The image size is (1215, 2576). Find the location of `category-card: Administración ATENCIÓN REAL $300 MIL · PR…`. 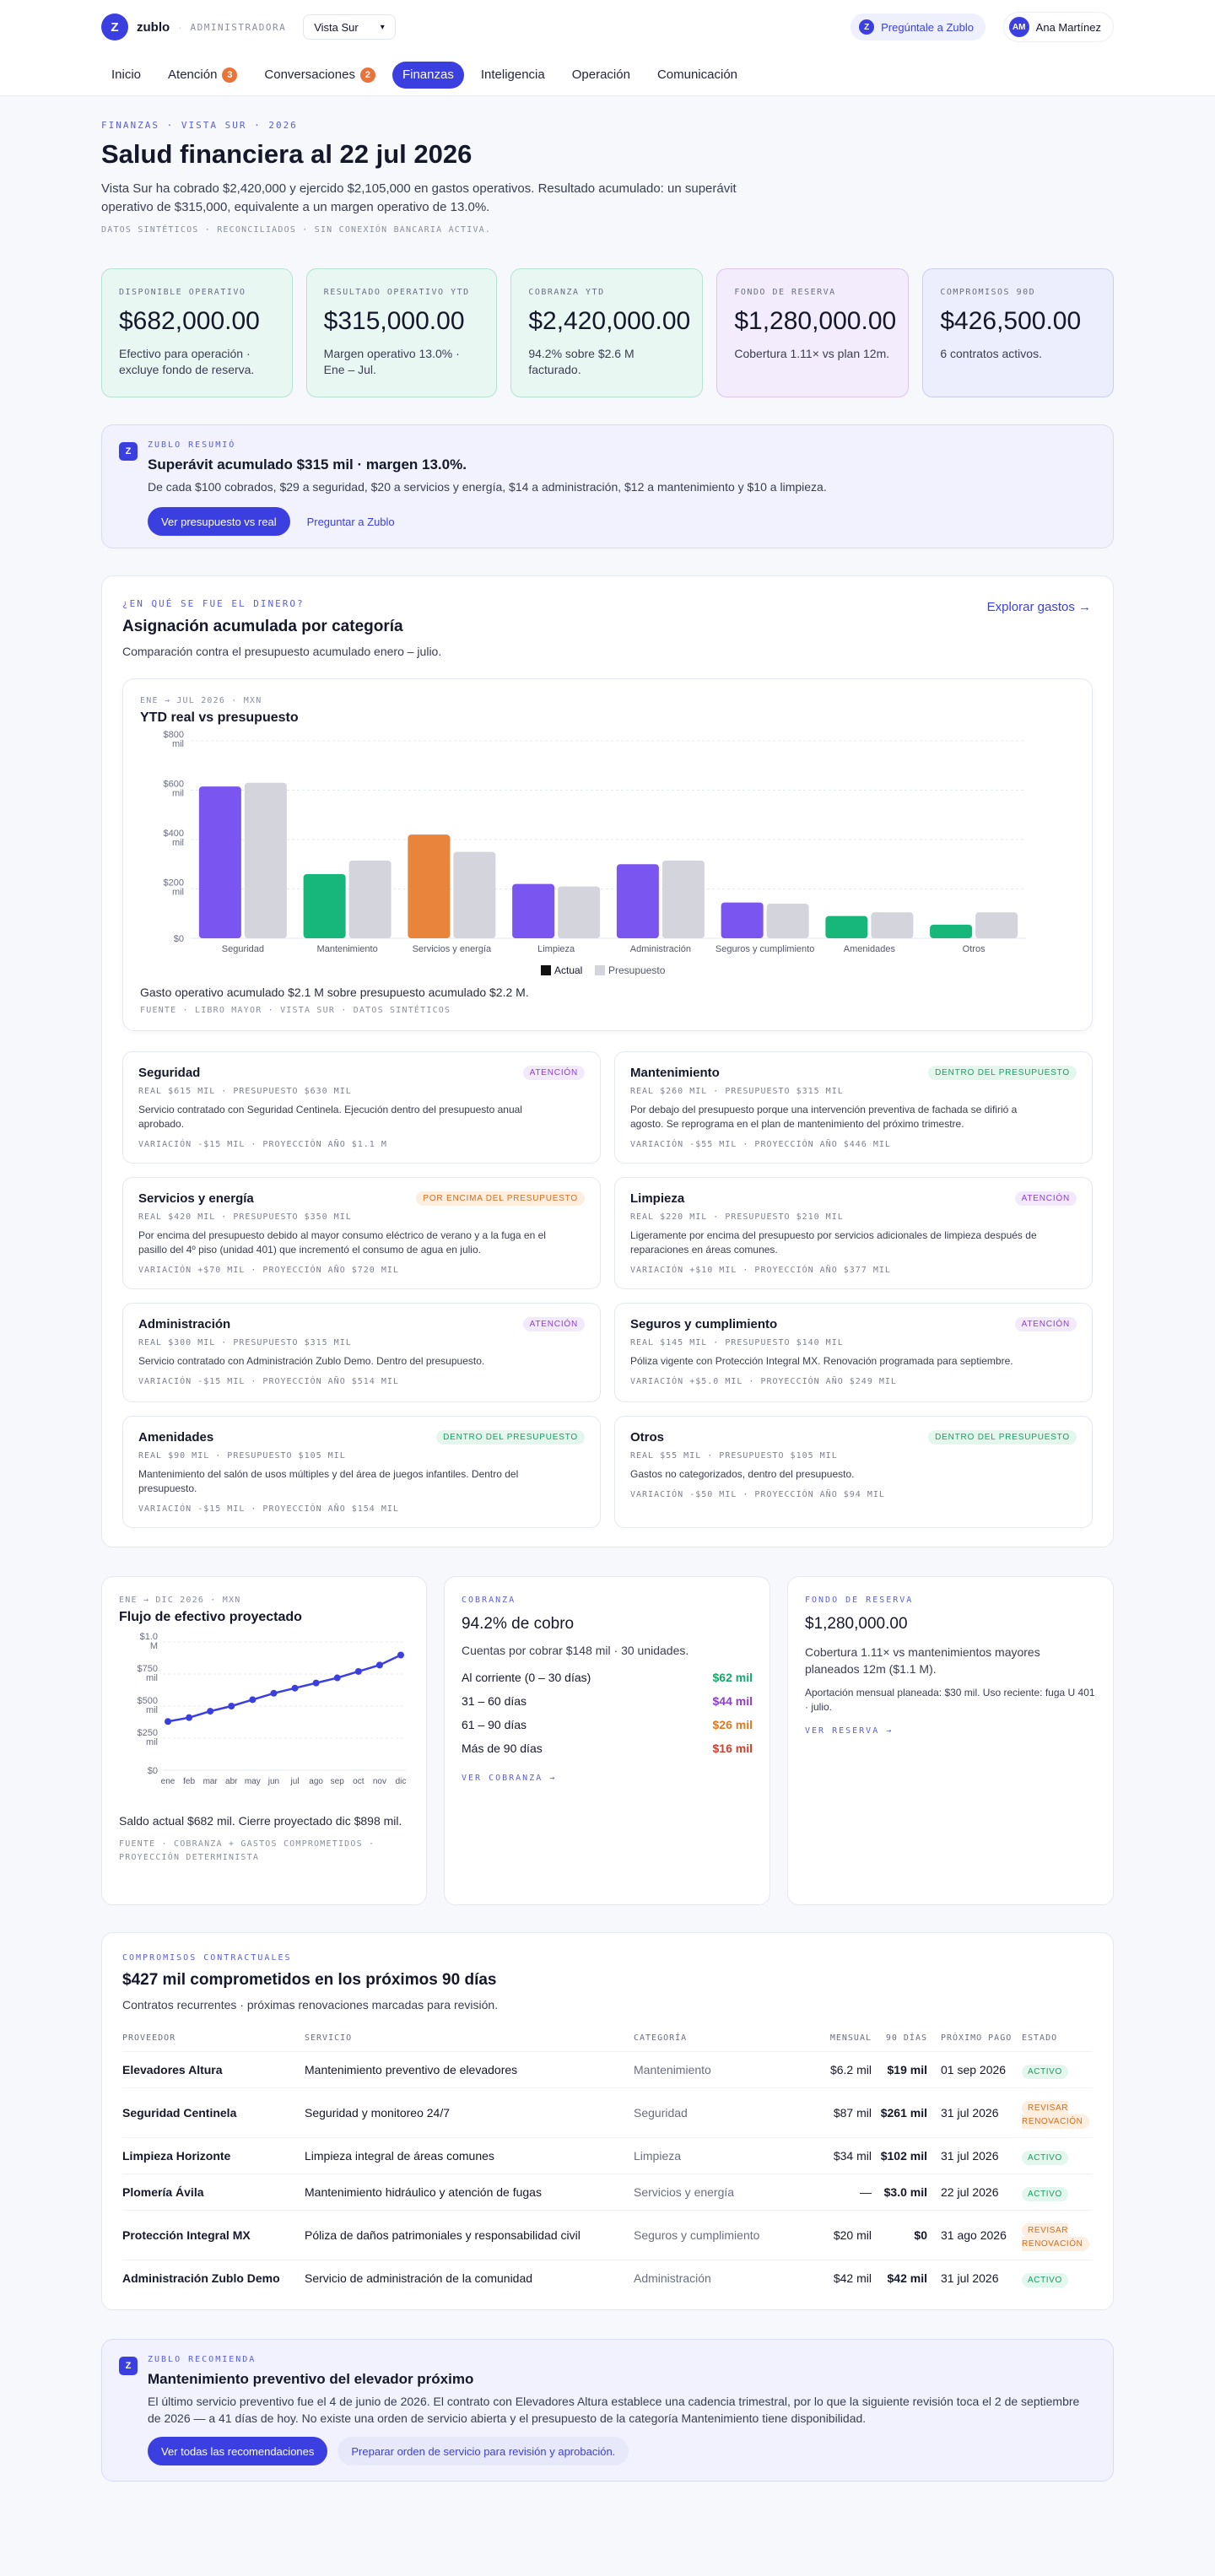

category-card: Administración ATENCIÓN REAL $300 MIL · PR… is located at coordinates (361, 1352).